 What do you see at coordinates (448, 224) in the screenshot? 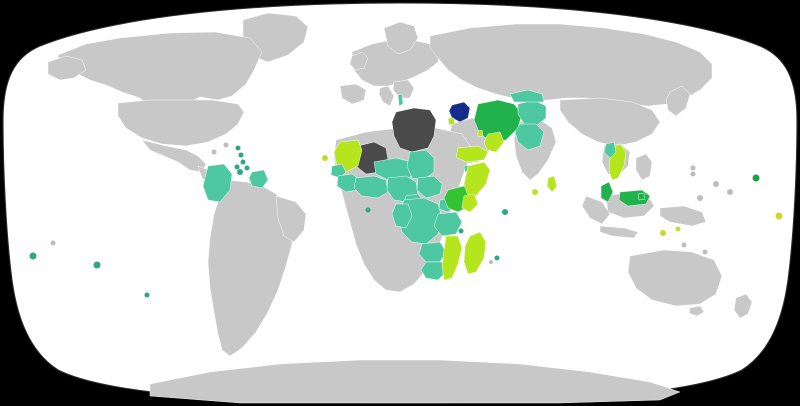
I see `country-tanzania` at bounding box center [448, 224].